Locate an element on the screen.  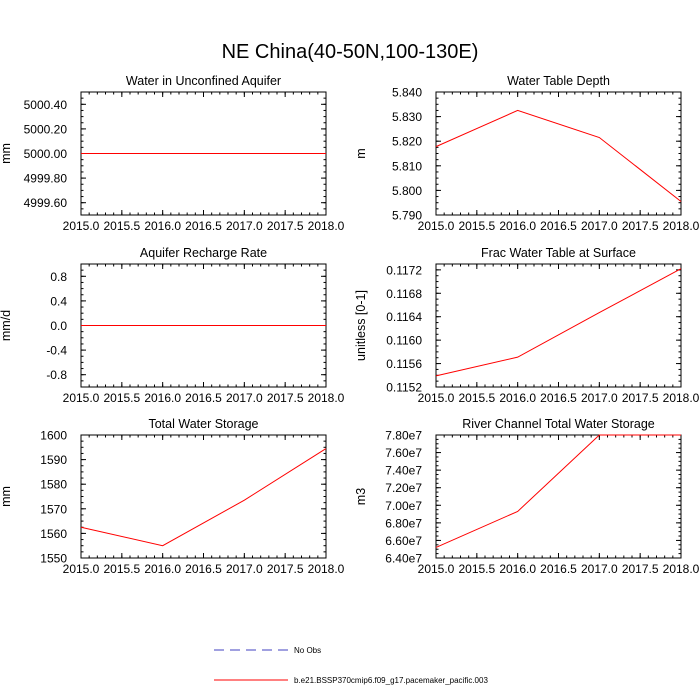
y-ticks: 4999.60 4999.80 5000.00 5000.20 5000.40 is located at coordinates (175, 153).